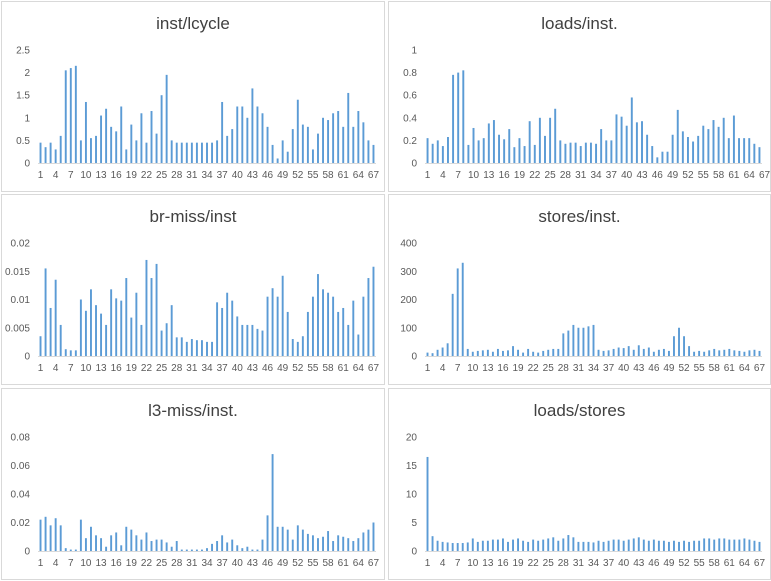  I want to click on x-tick-label: 16, so click(117, 175).